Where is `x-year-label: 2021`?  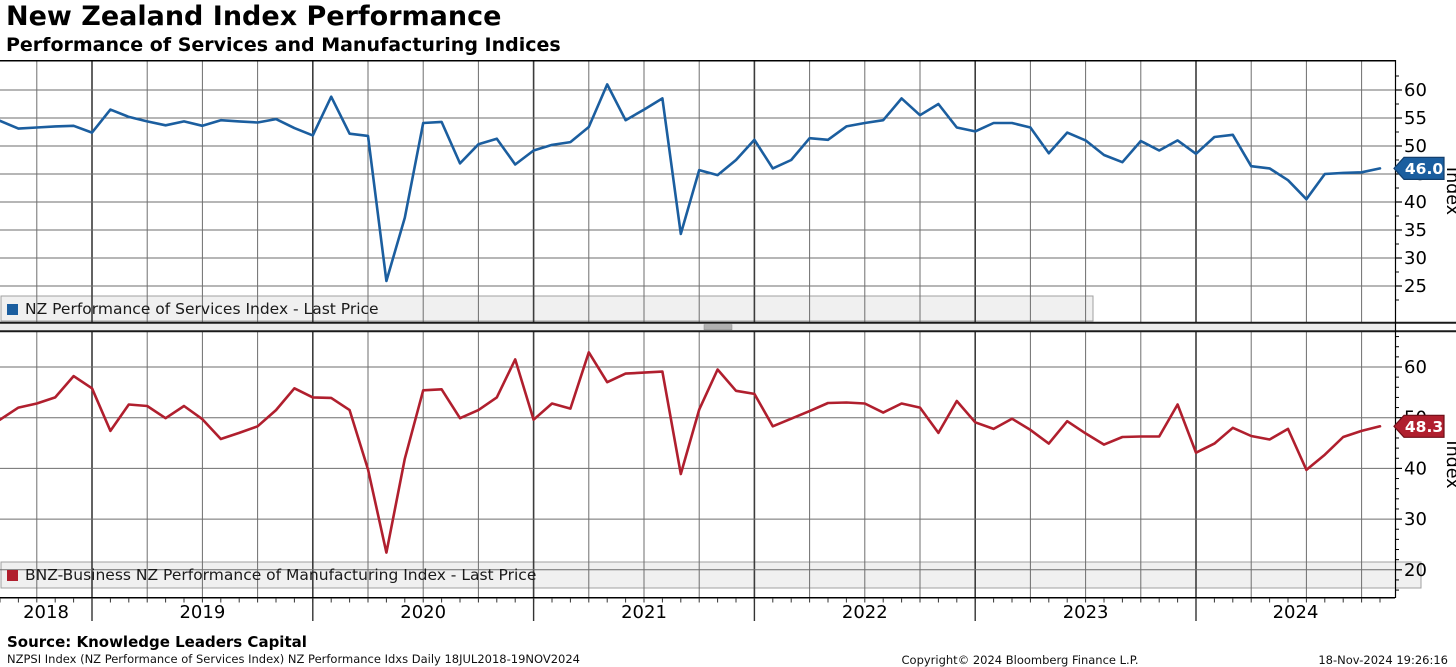 x-year-label: 2021 is located at coordinates (644, 612).